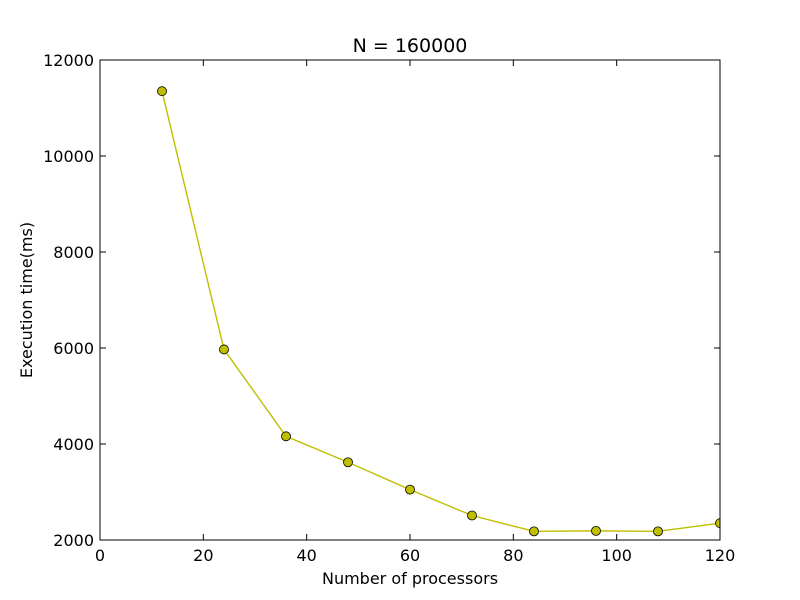  I want to click on y-tick-label: 8000, so click(73, 252).